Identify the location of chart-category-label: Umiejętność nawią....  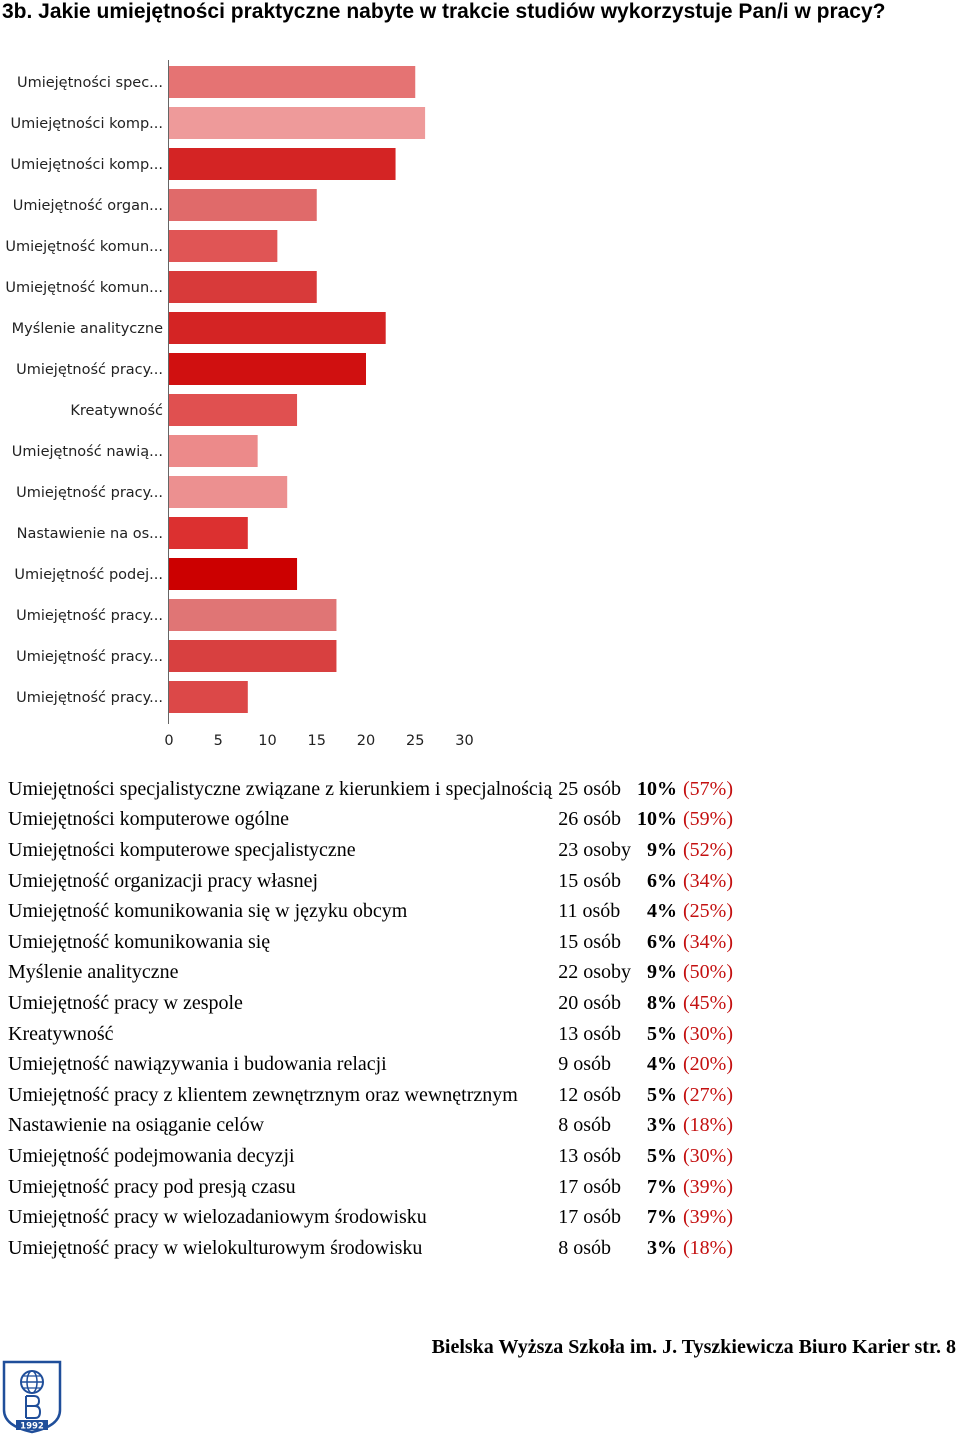
(87, 452).